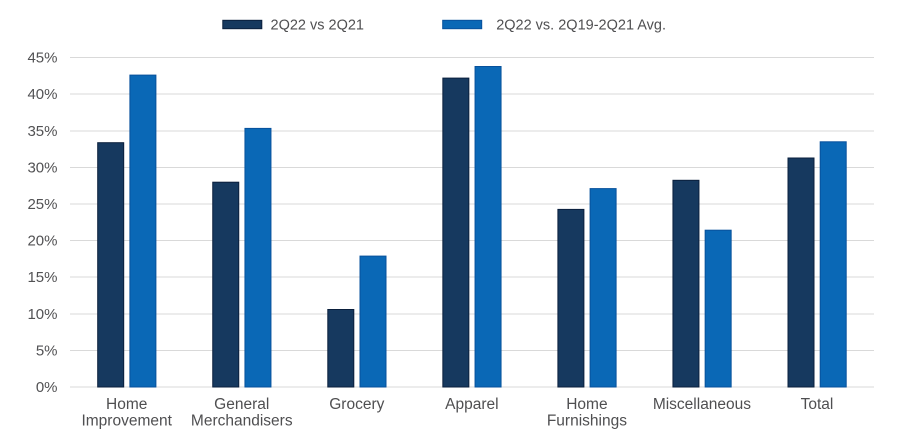 The width and height of the screenshot is (900, 445). I want to click on svg-text: 25%, so click(42, 204).